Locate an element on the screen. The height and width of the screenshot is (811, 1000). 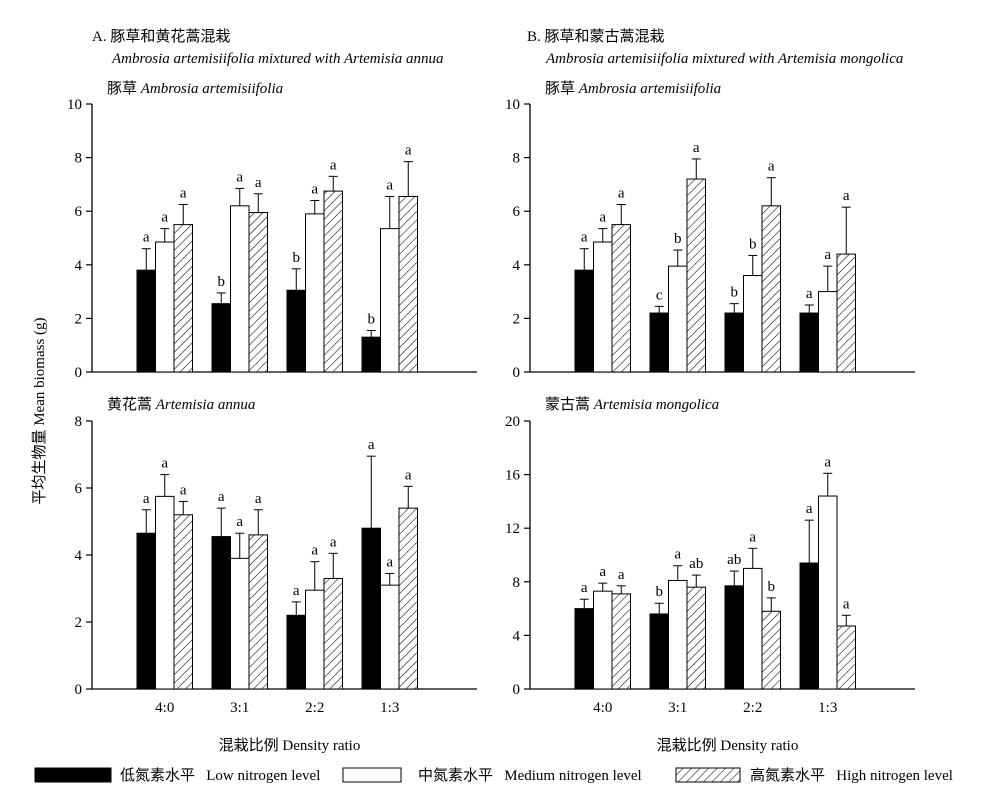
y-tick-label: 12 is located at coordinates (512, 529).